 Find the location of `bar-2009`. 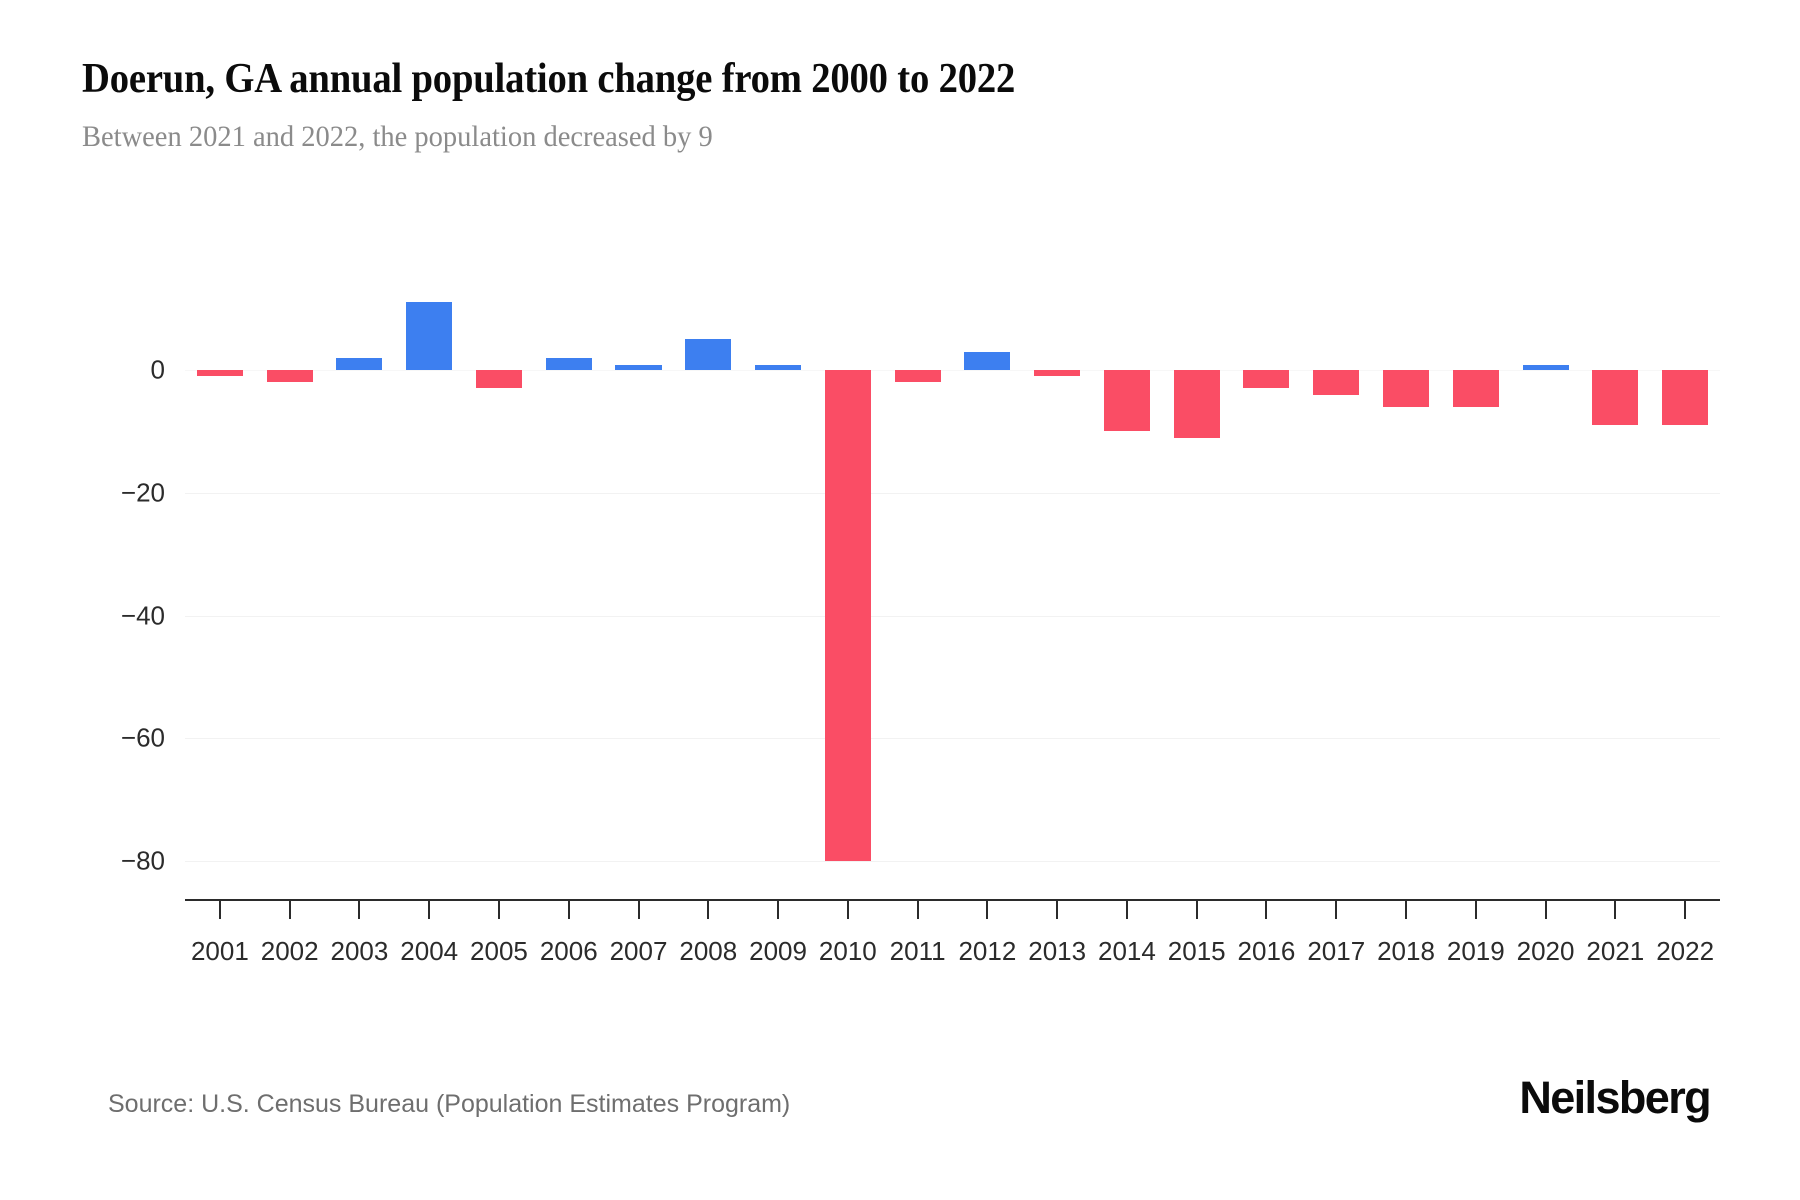

bar-2009 is located at coordinates (778, 367).